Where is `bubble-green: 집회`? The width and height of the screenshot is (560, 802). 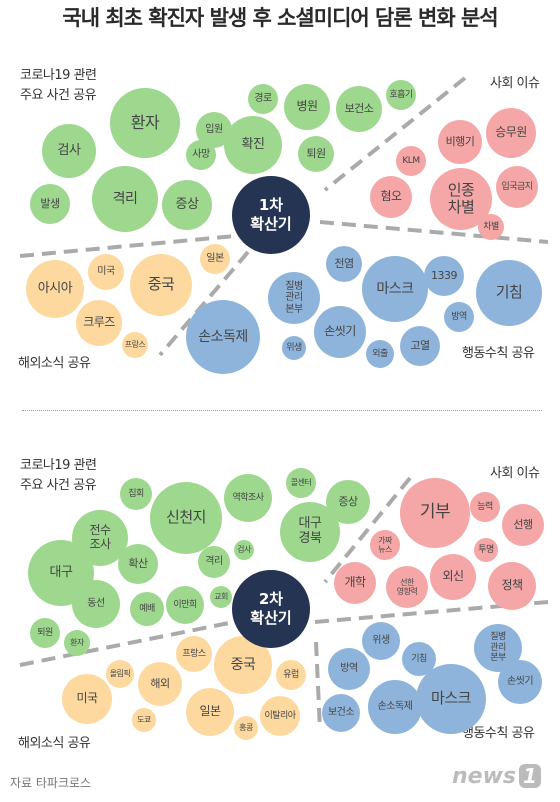
bubble-green: 집회 is located at coordinates (136, 494).